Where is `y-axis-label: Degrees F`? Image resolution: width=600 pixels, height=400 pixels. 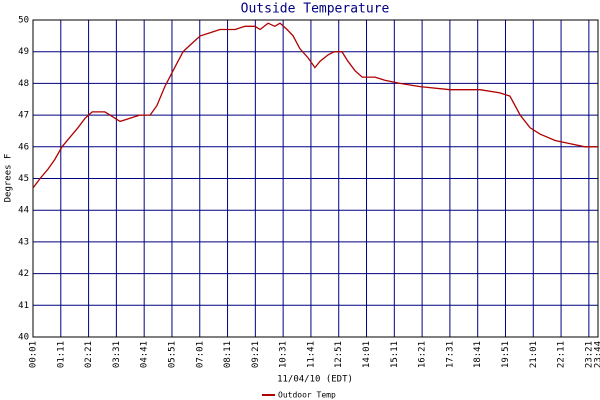
y-axis-label: Degrees F is located at coordinates (9, 178).